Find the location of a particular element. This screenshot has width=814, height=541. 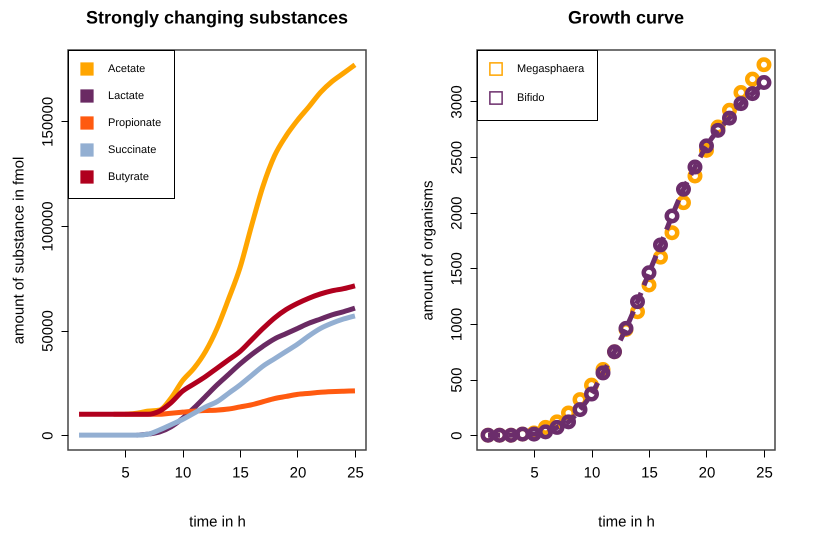

y-tick-label: 500 is located at coordinates (457, 380).